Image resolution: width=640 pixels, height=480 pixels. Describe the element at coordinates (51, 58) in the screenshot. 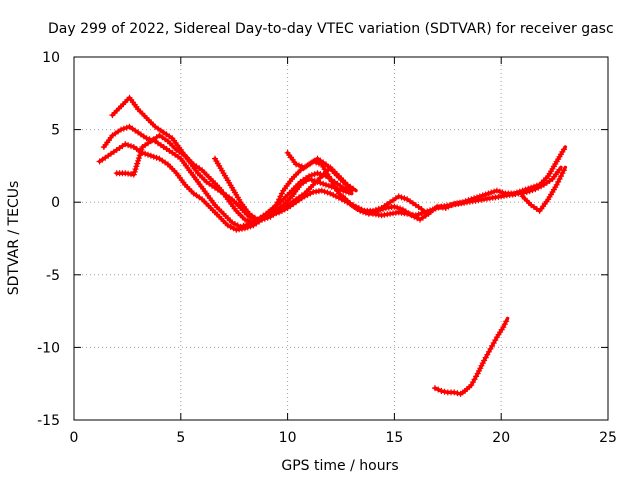

I see `y-tick-label: 10` at that location.